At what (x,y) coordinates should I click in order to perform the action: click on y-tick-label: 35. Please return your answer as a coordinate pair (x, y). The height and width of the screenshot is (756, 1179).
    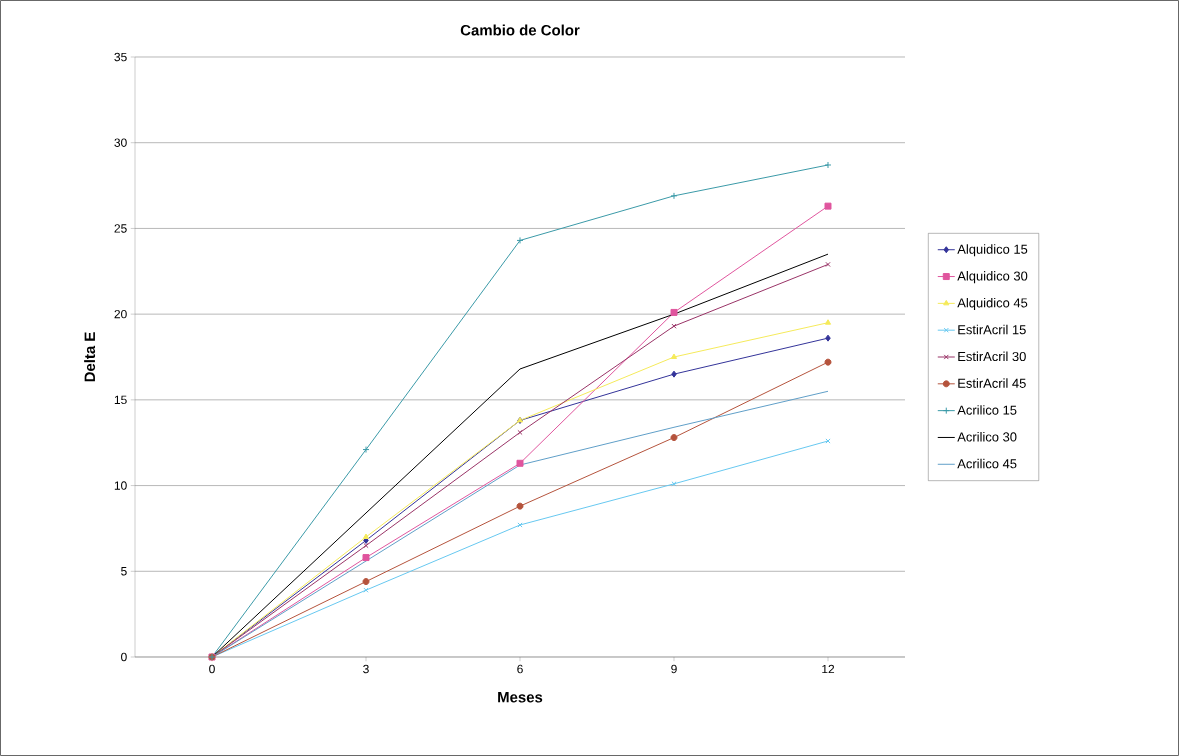
    Looking at the image, I should click on (120, 57).